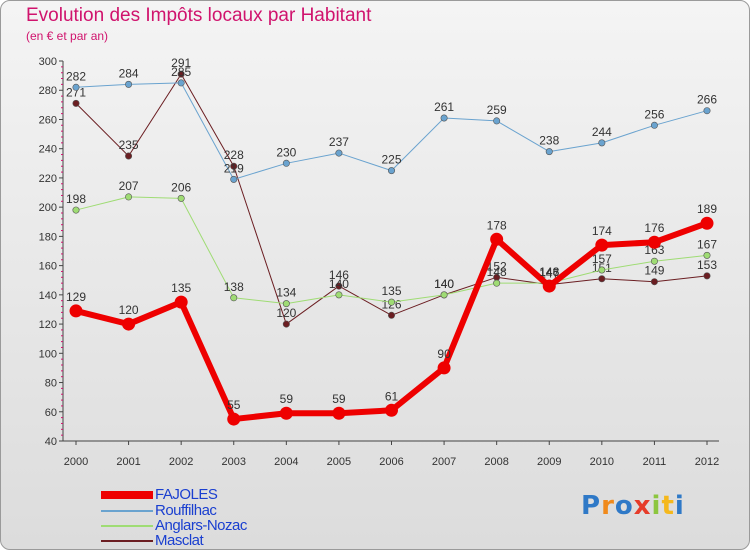  I want to click on data-label: 174, so click(602, 231).